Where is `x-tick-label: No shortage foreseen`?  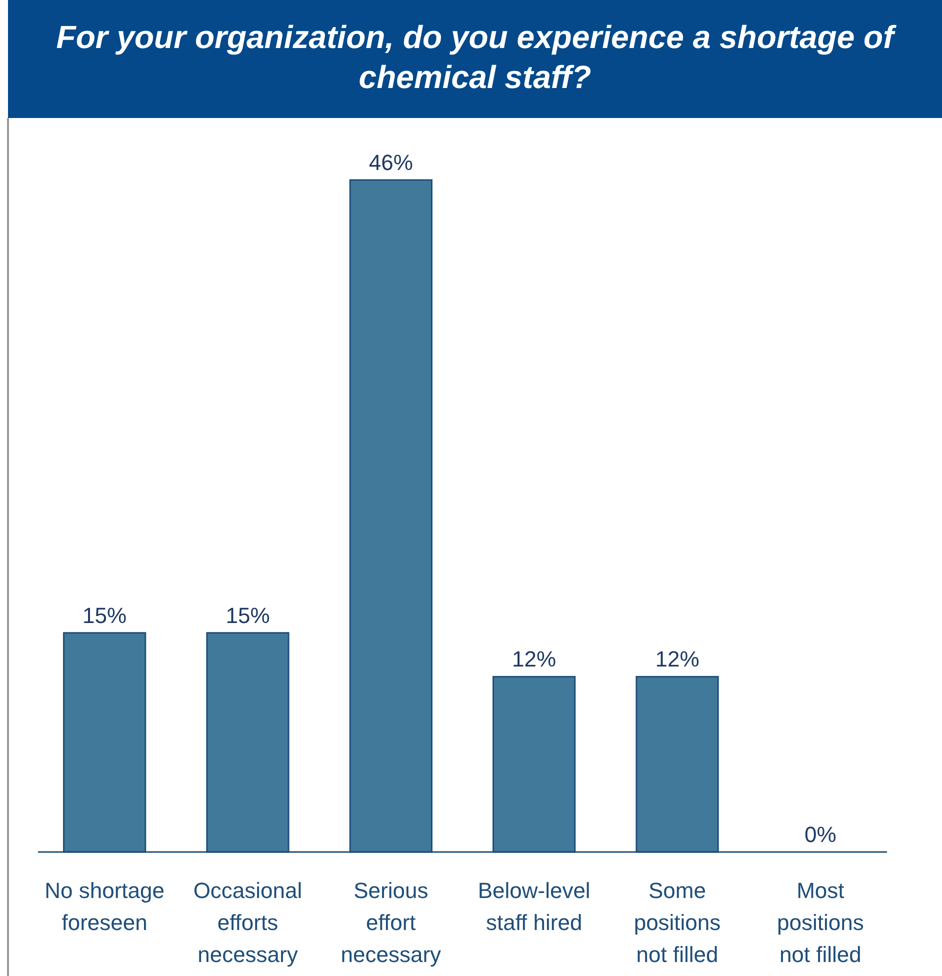
x-tick-label: No shortage foreseen is located at coordinates (104, 906).